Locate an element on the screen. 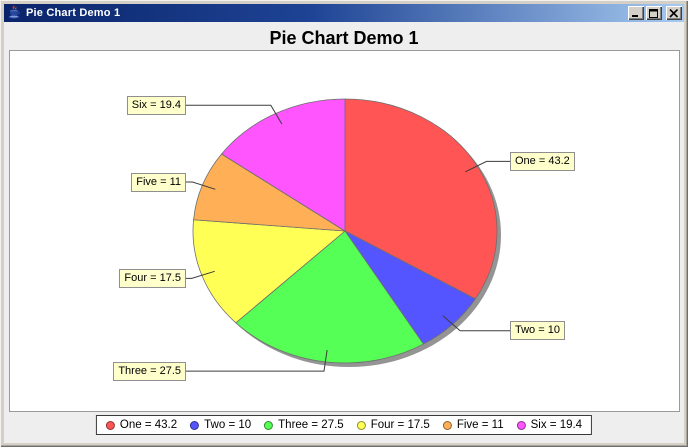  maximize-icon is located at coordinates (653, 13).